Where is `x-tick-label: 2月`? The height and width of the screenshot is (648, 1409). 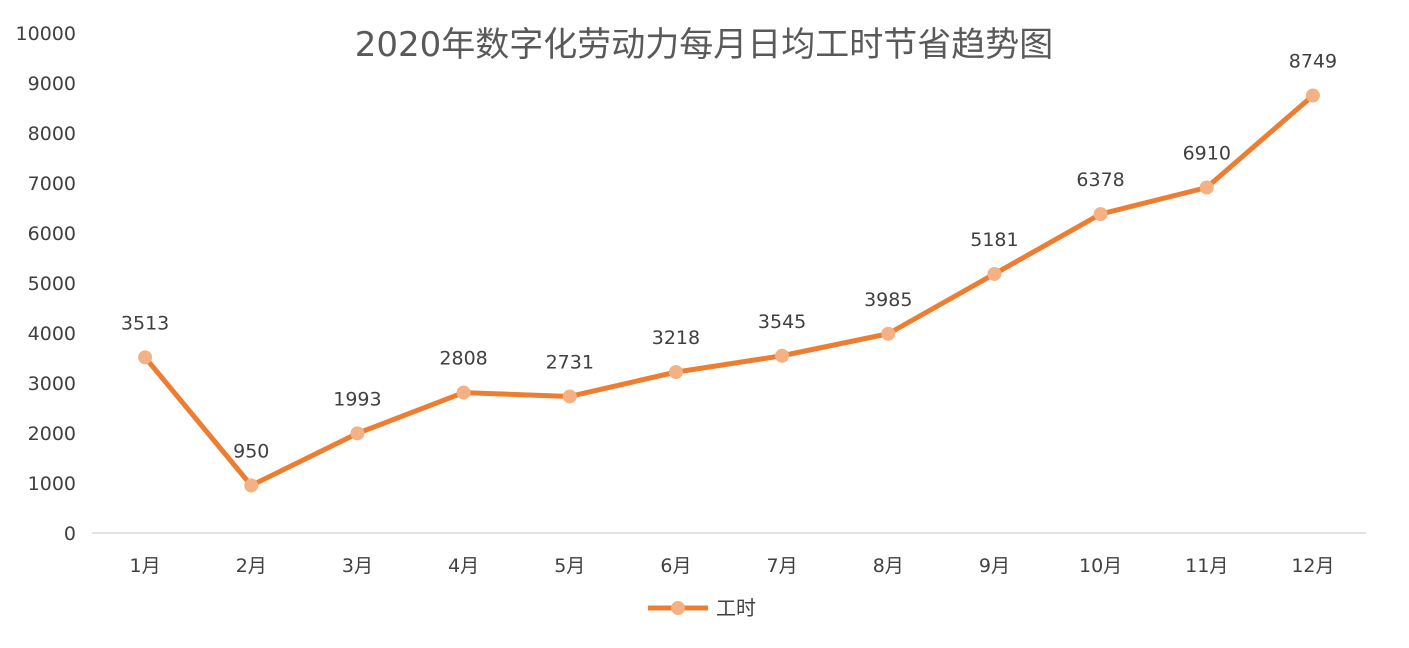 x-tick-label: 2月 is located at coordinates (251, 566).